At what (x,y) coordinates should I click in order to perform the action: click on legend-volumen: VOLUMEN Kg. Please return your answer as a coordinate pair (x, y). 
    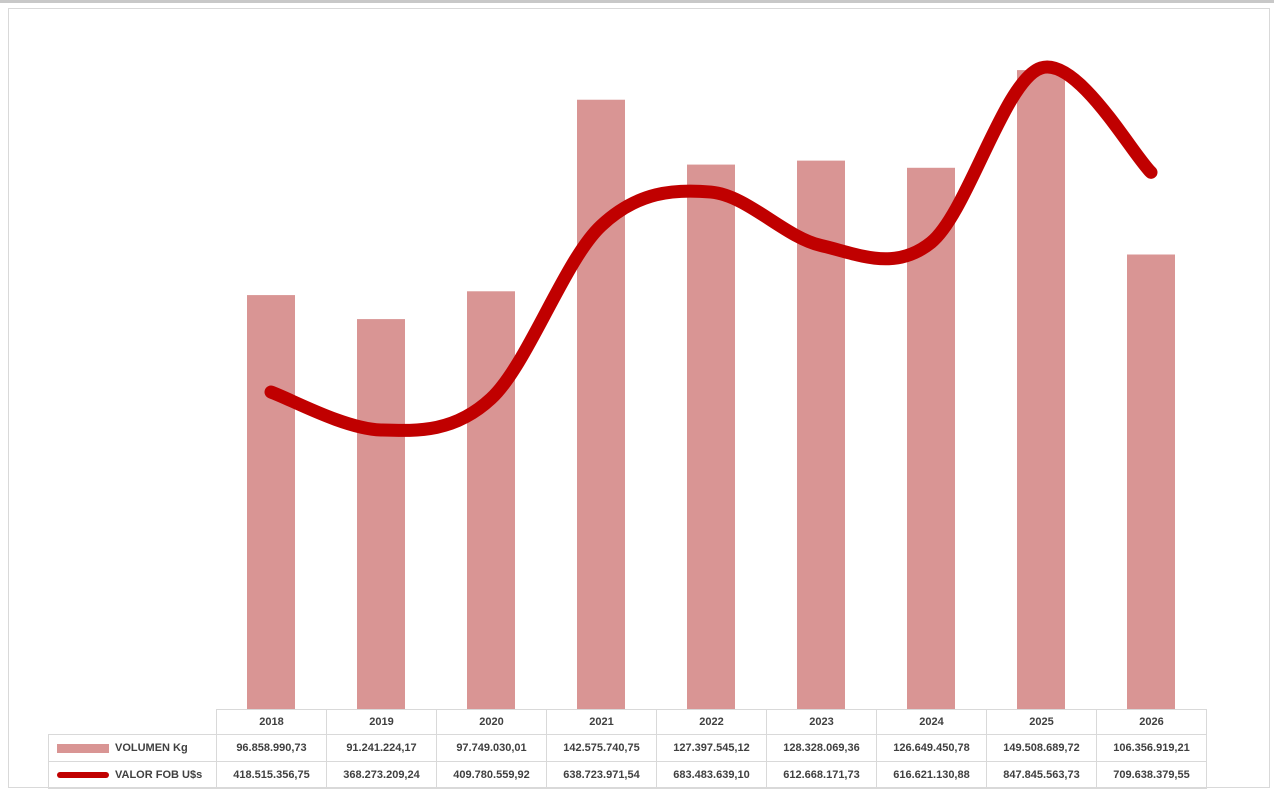
    Looking at the image, I should click on (132, 748).